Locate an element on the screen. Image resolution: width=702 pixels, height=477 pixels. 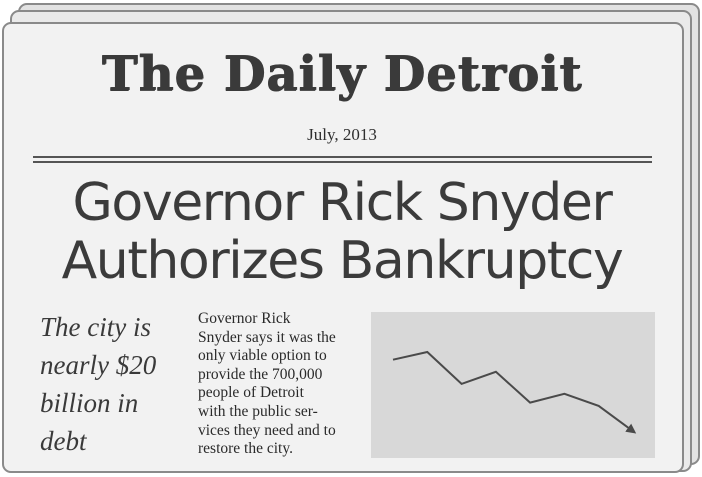
masthead-rule-bottom is located at coordinates (342, 162).